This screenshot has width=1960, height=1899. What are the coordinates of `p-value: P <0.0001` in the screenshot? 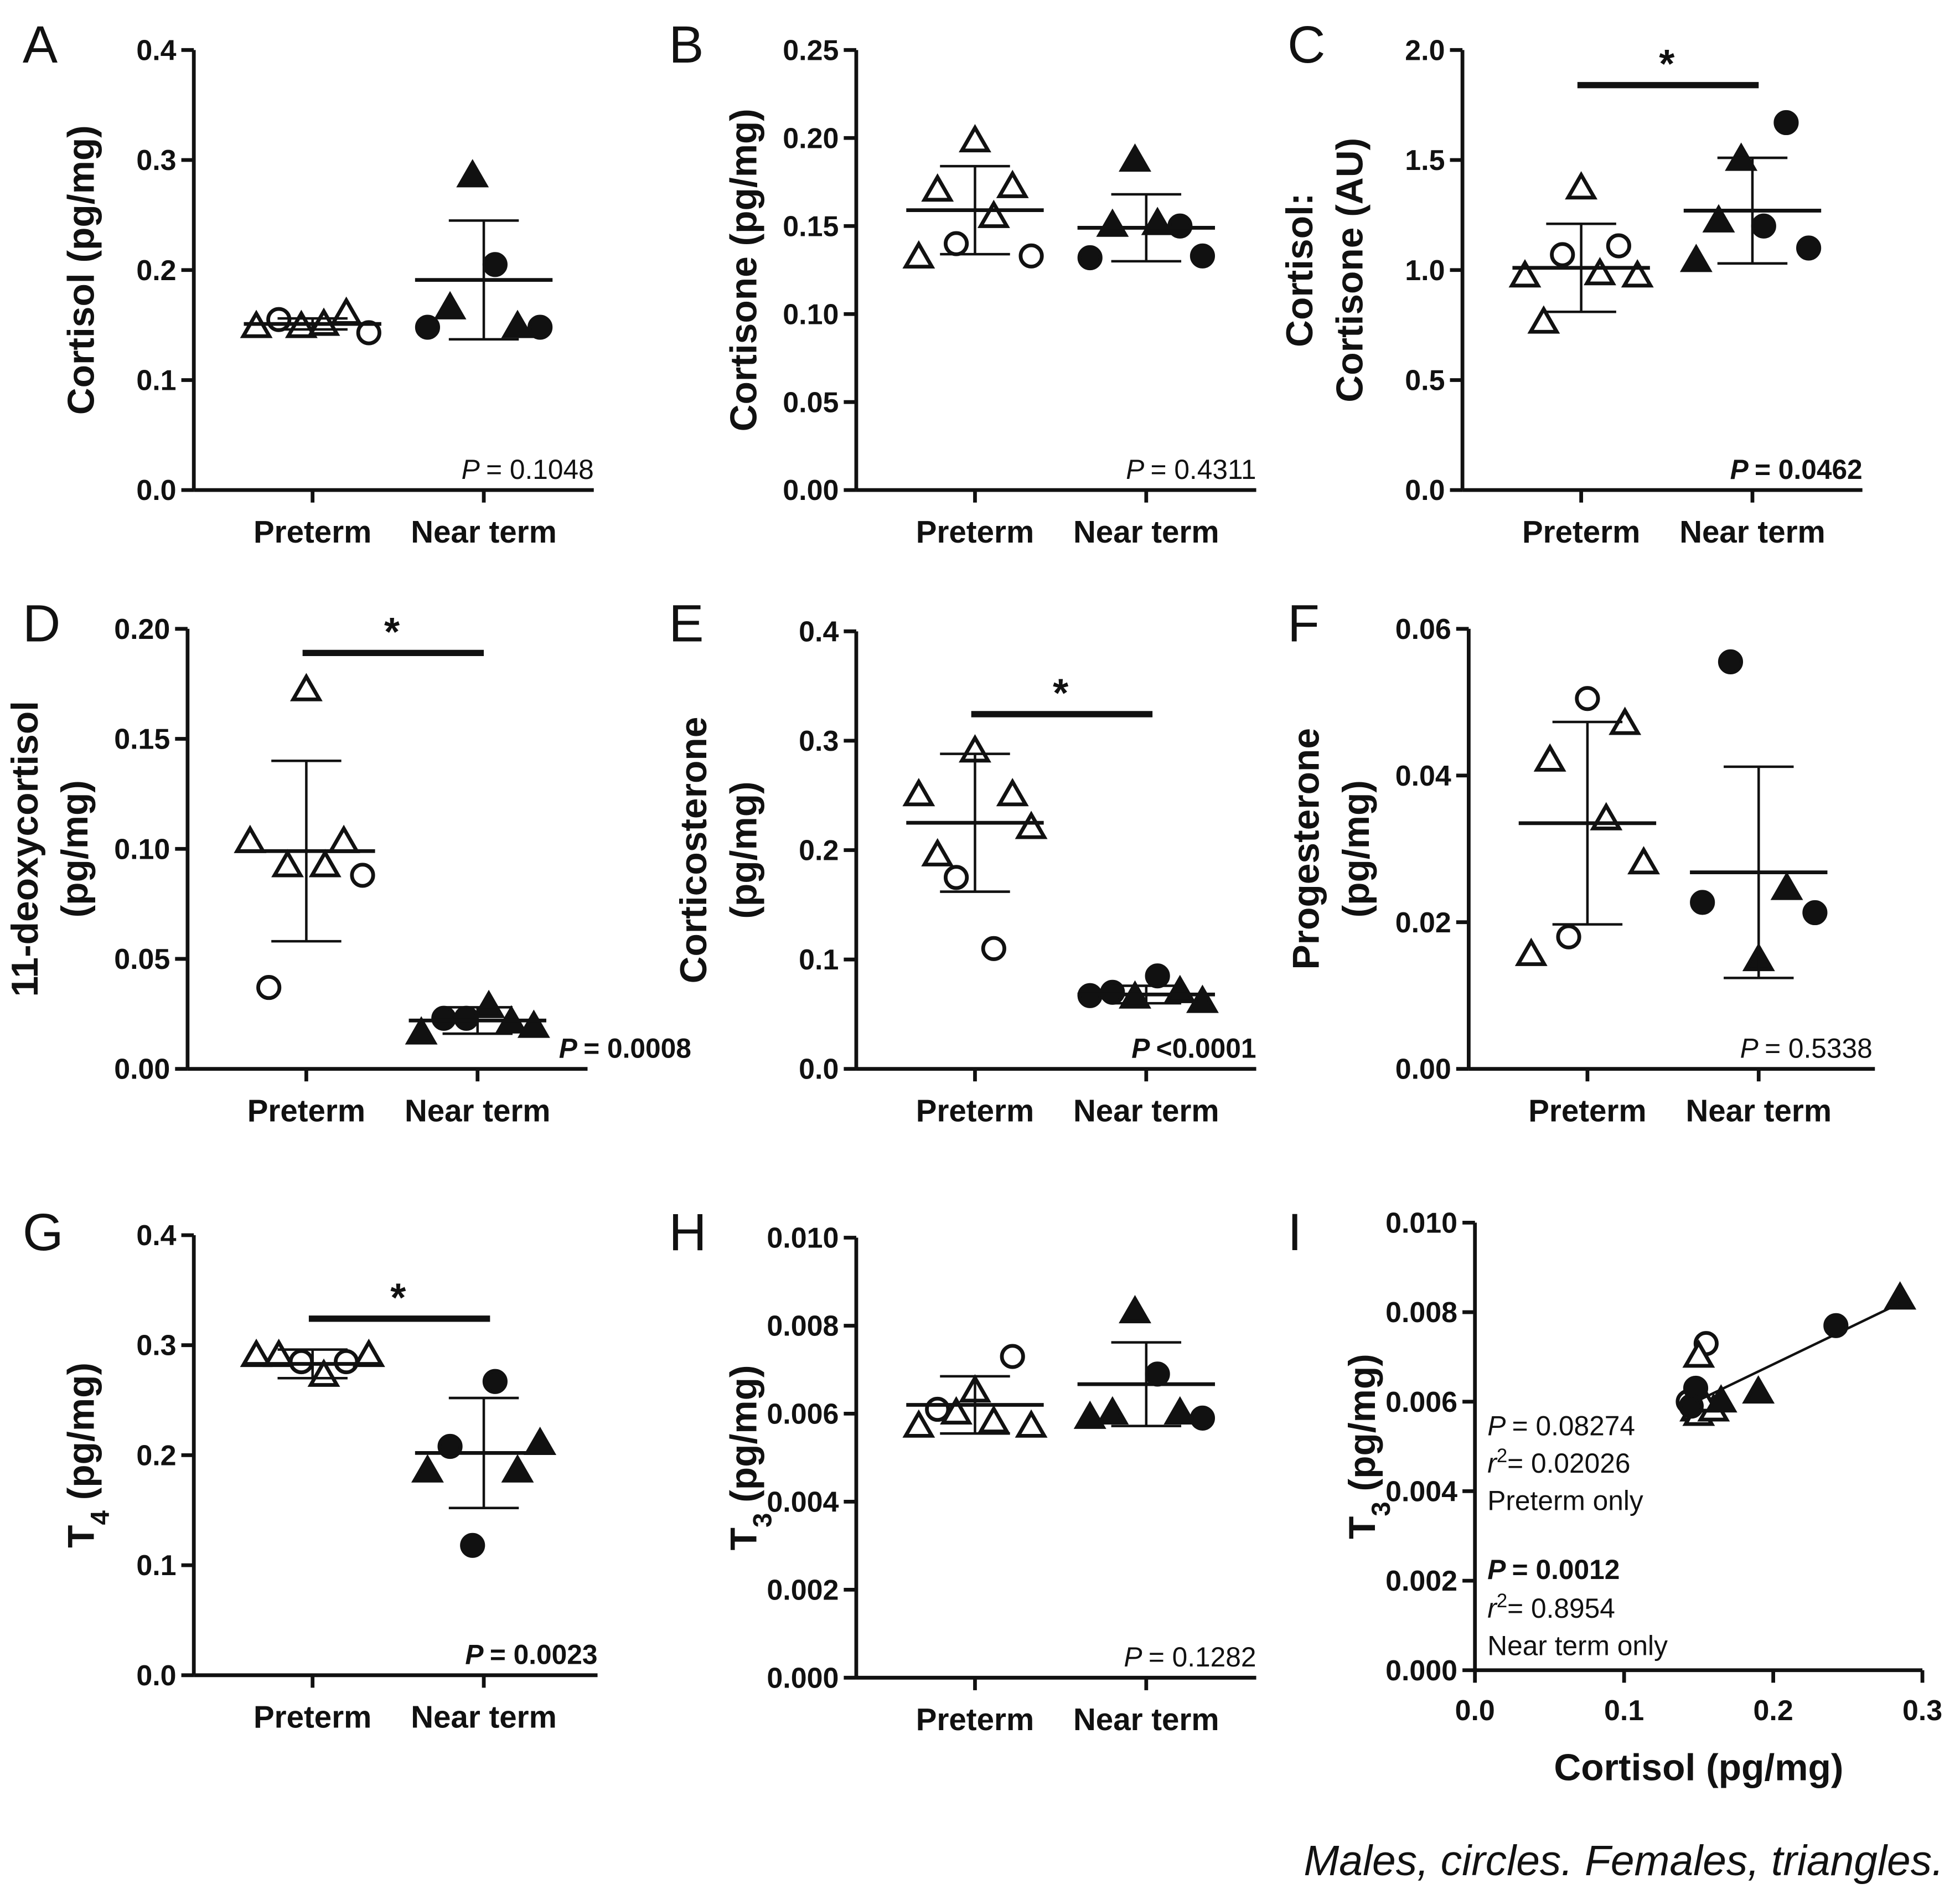 It's located at (1193, 1048).